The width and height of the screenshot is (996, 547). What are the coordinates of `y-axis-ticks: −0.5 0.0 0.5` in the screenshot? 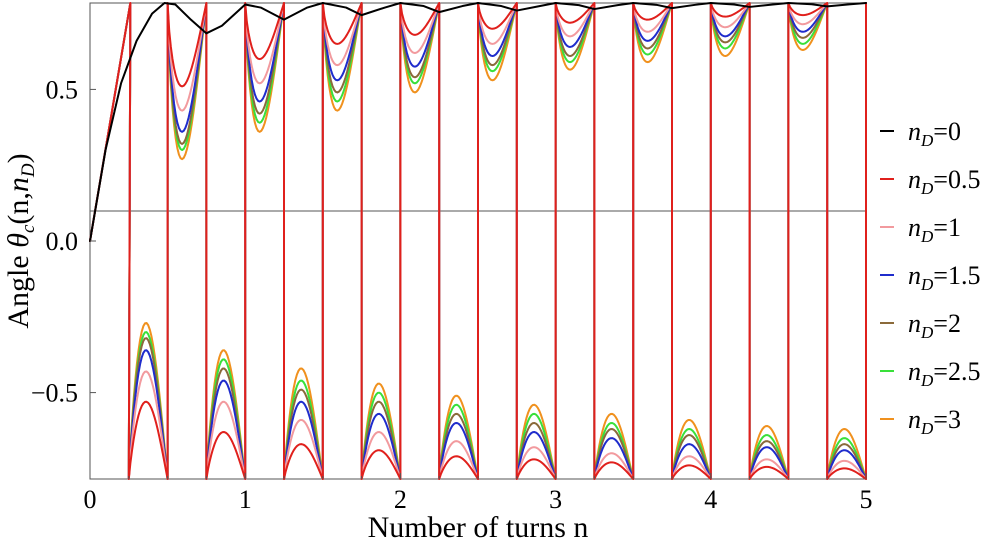 It's located at (63, 241).